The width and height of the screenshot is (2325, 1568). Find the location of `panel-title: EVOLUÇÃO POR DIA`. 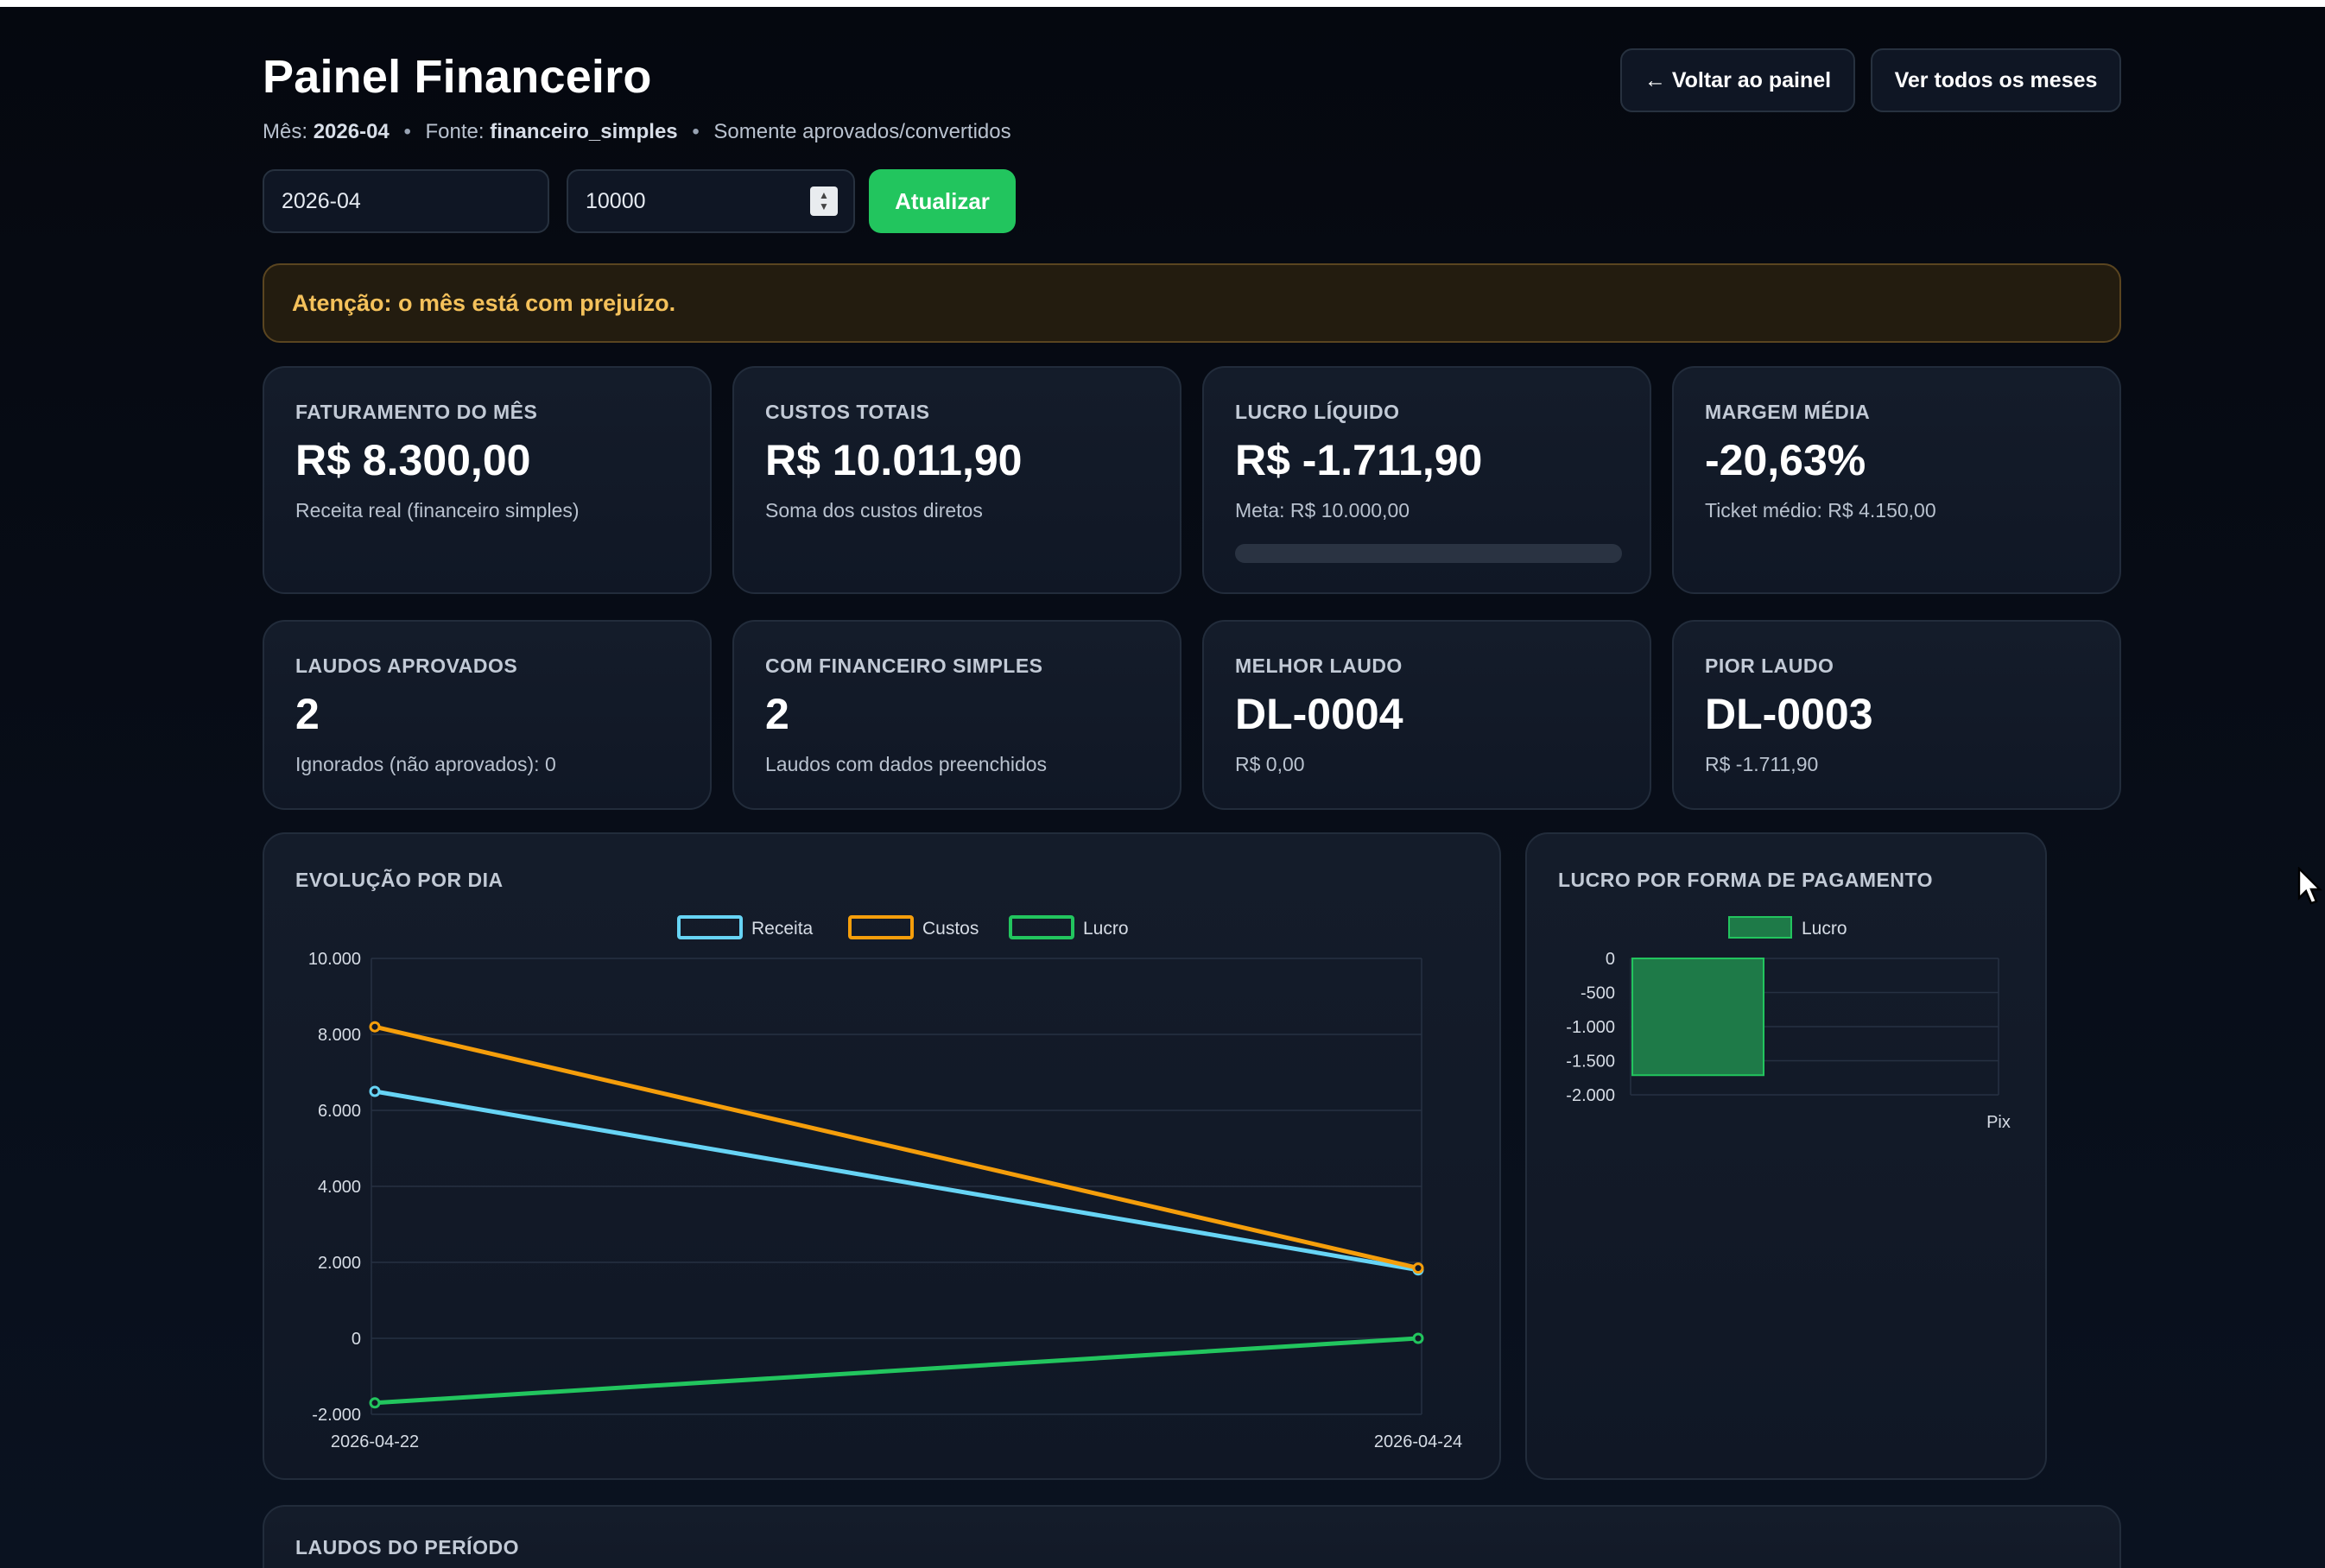

panel-title: EVOLUÇÃO POR DIA is located at coordinates (400, 880).